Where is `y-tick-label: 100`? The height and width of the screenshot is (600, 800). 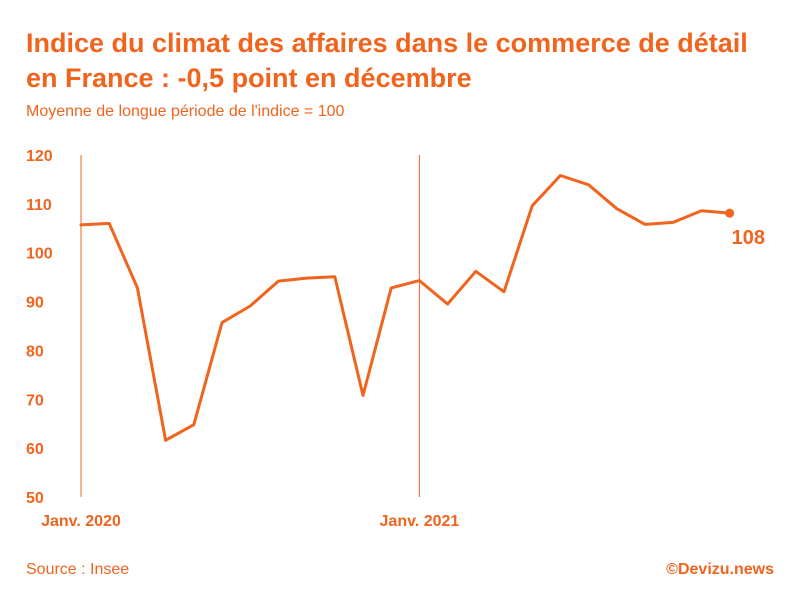
y-tick-label: 100 is located at coordinates (39, 254).